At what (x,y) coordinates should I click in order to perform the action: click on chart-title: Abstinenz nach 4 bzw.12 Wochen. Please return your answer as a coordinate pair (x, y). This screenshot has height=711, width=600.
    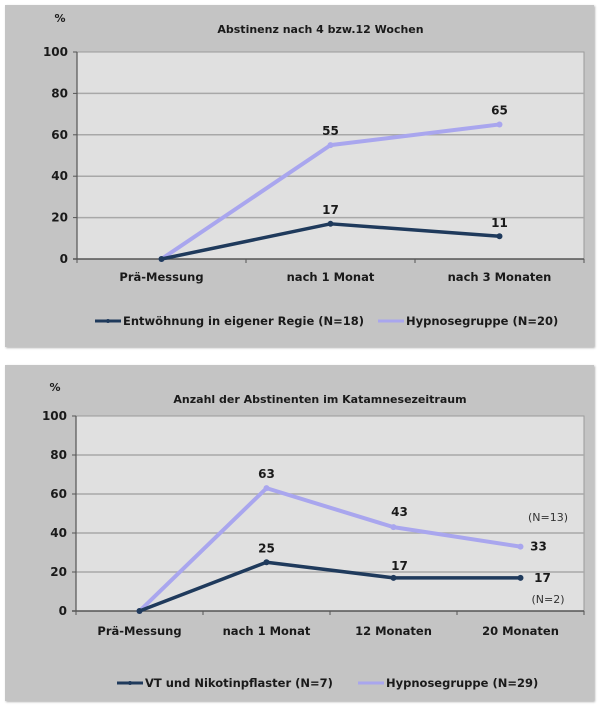
    Looking at the image, I should click on (320, 29).